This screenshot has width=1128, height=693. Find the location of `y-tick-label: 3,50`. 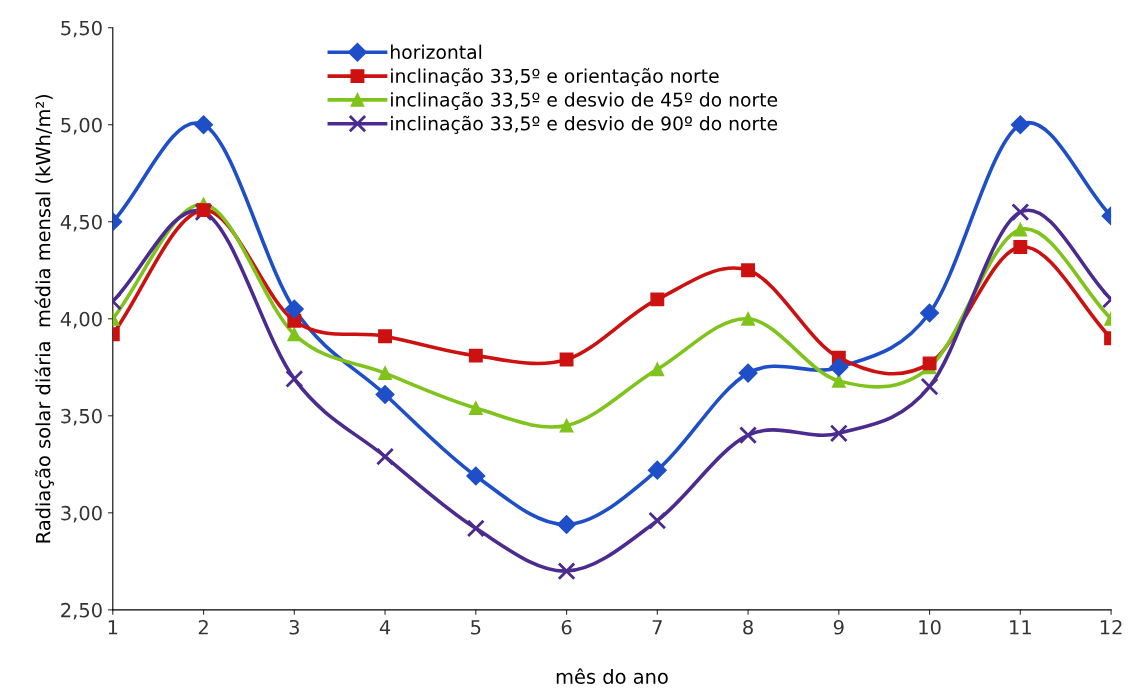

y-tick-label: 3,50 is located at coordinates (81, 417).